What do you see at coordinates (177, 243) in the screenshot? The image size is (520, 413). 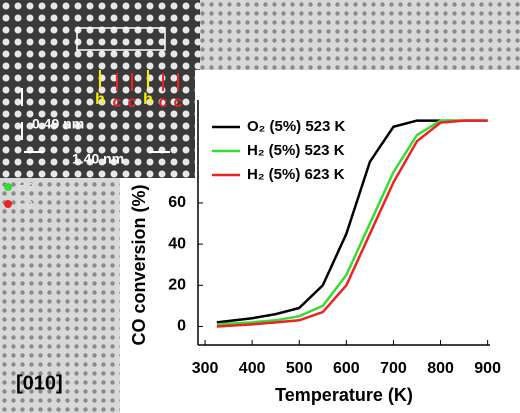 I see `y-tick-label: 40` at bounding box center [177, 243].